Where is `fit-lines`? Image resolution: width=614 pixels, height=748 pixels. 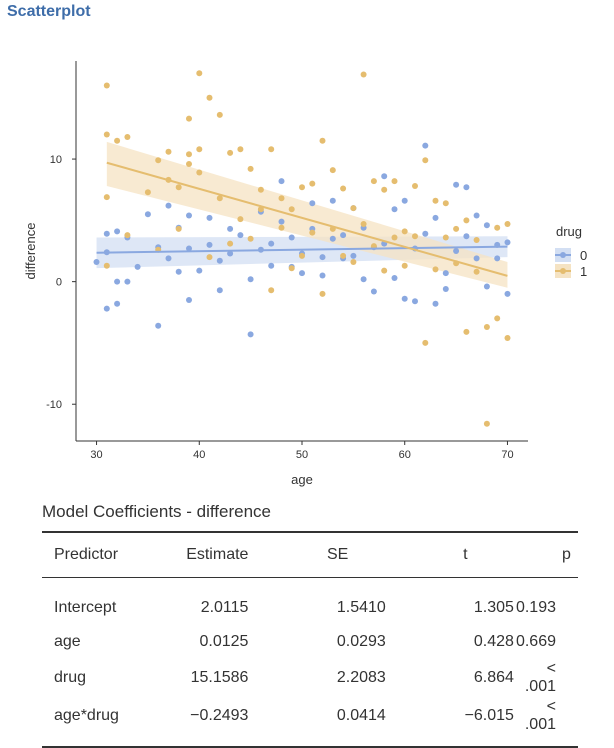 fit-lines is located at coordinates (302, 219).